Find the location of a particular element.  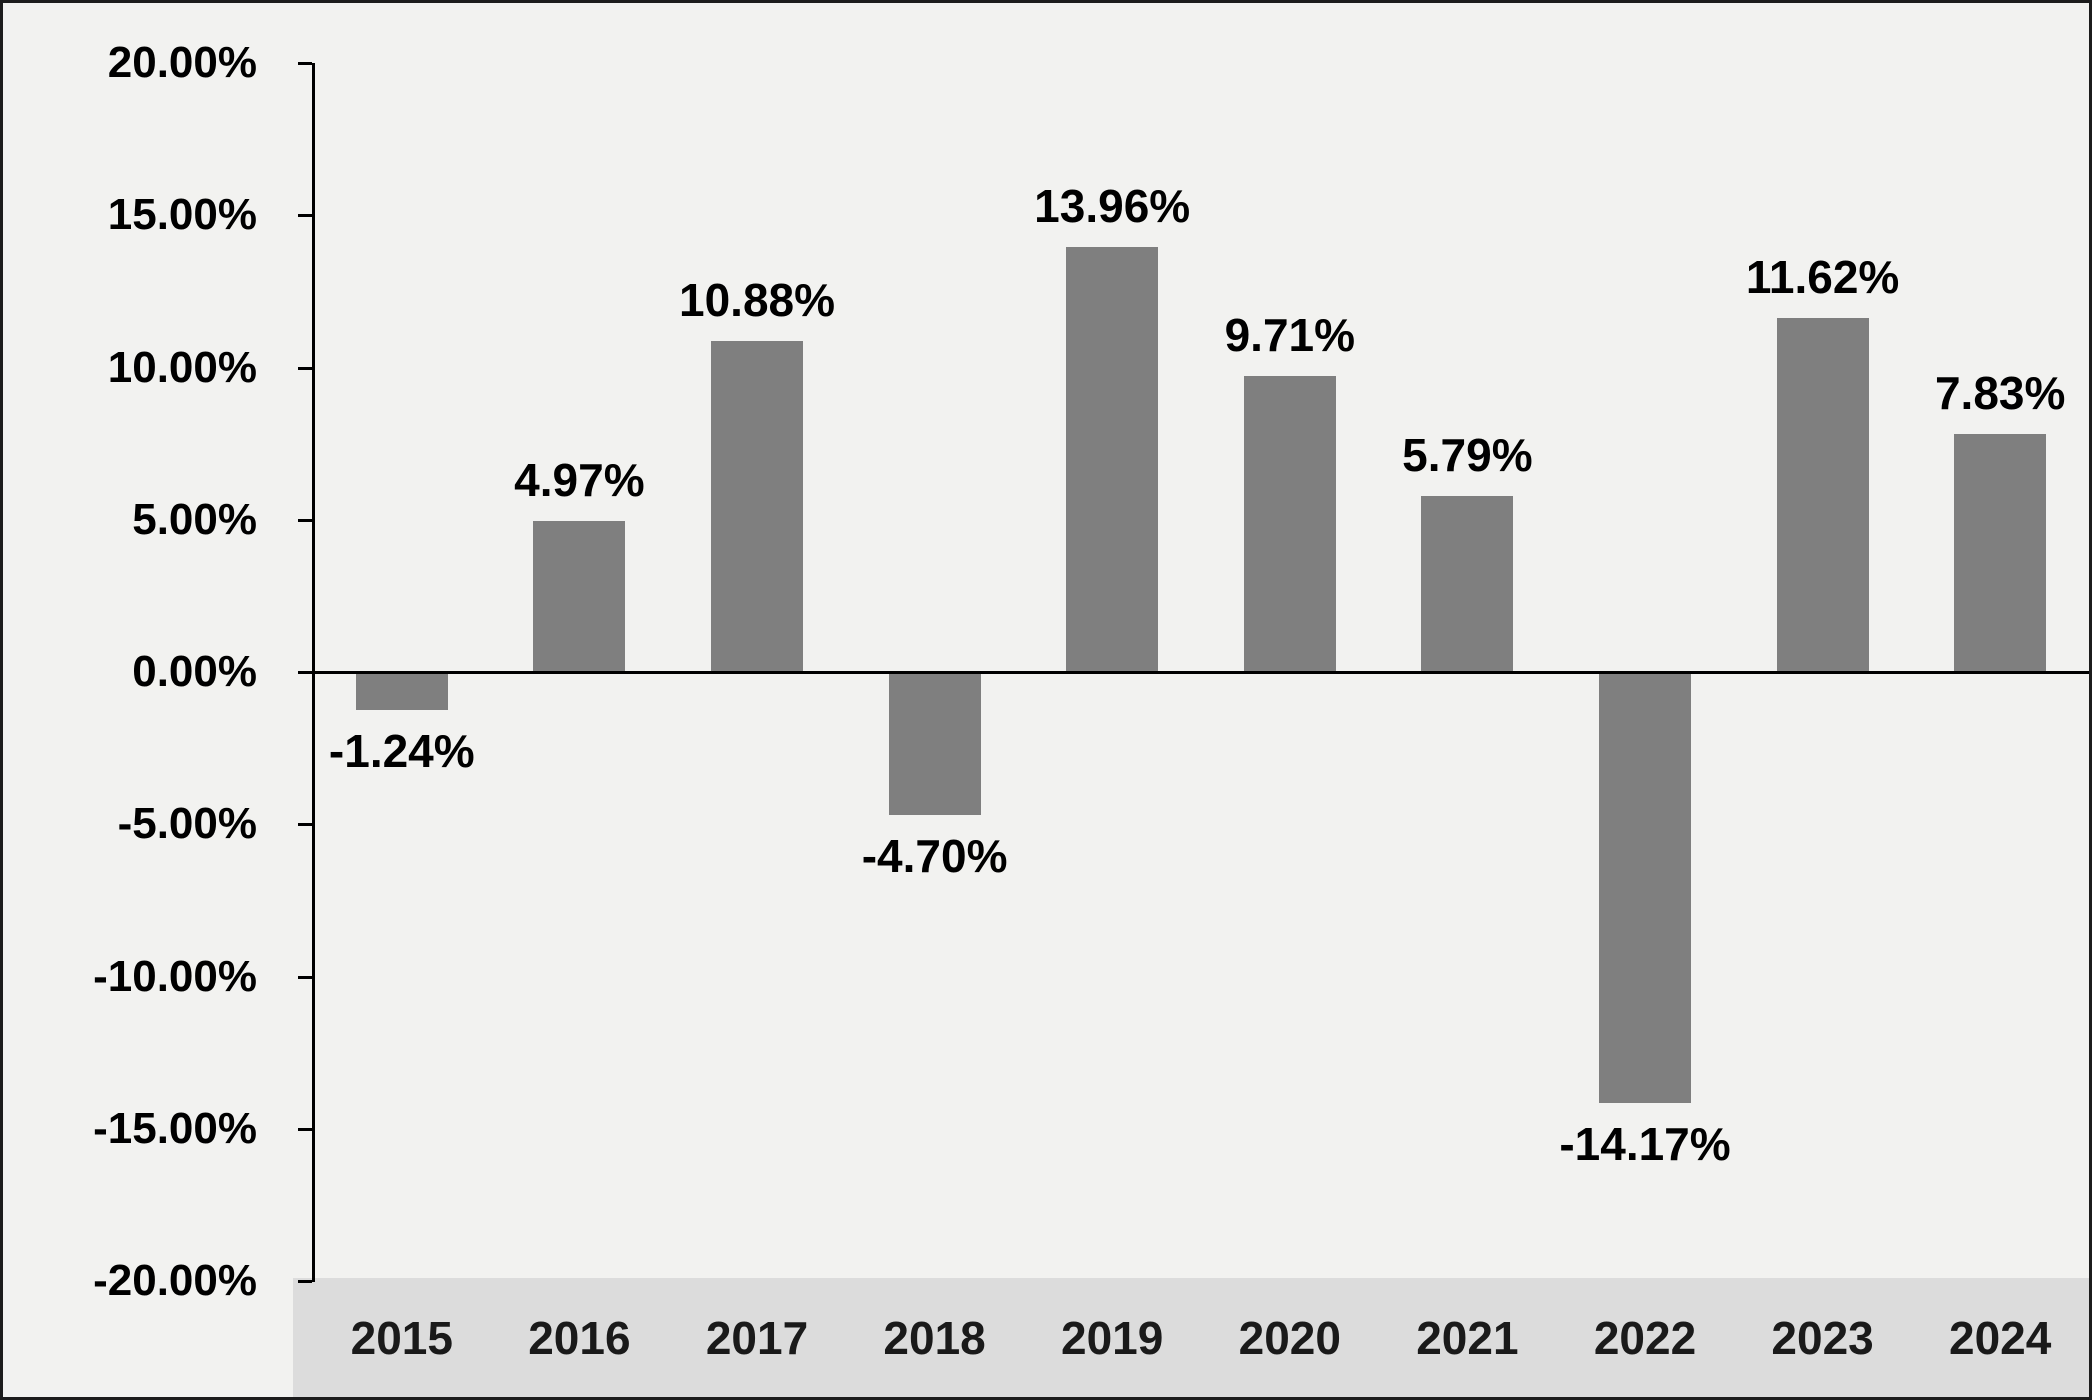

x-axis-band is located at coordinates (1191, 1337).